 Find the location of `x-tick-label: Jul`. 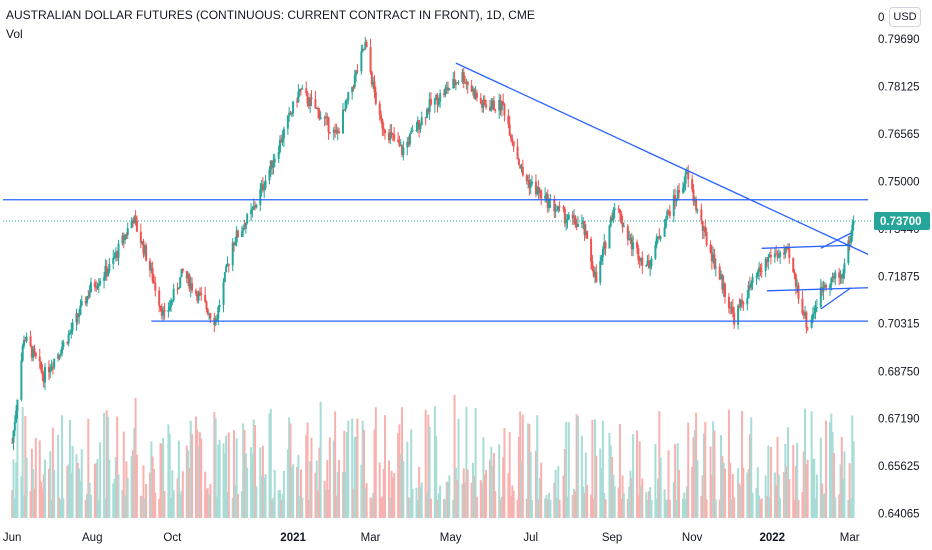

x-tick-label: Jul is located at coordinates (530, 538).